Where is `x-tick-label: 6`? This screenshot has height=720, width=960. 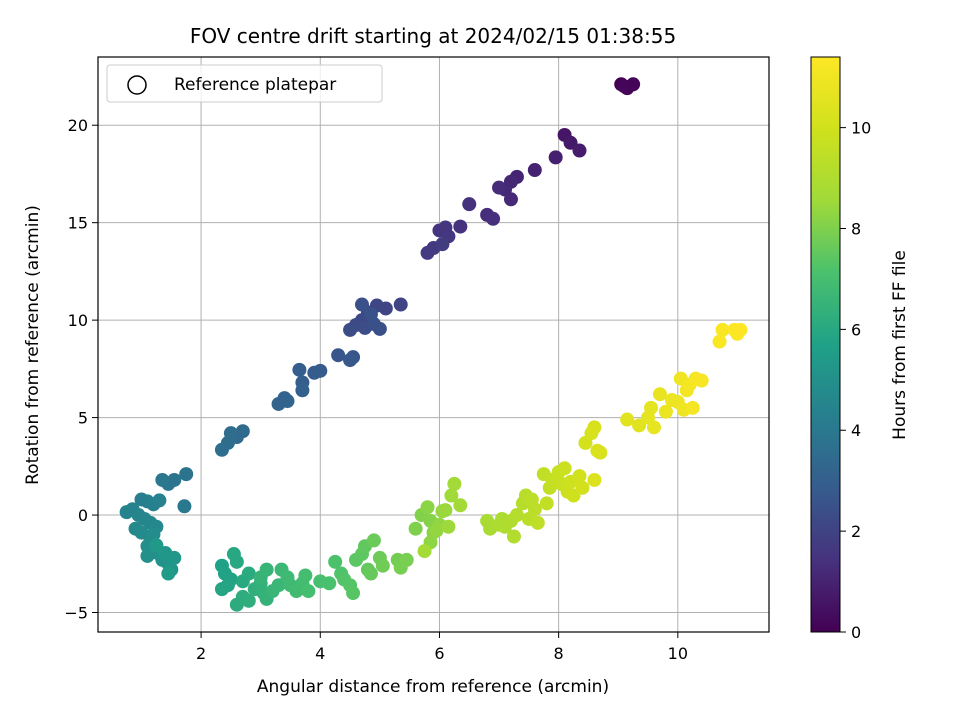 x-tick-label: 6 is located at coordinates (439, 653).